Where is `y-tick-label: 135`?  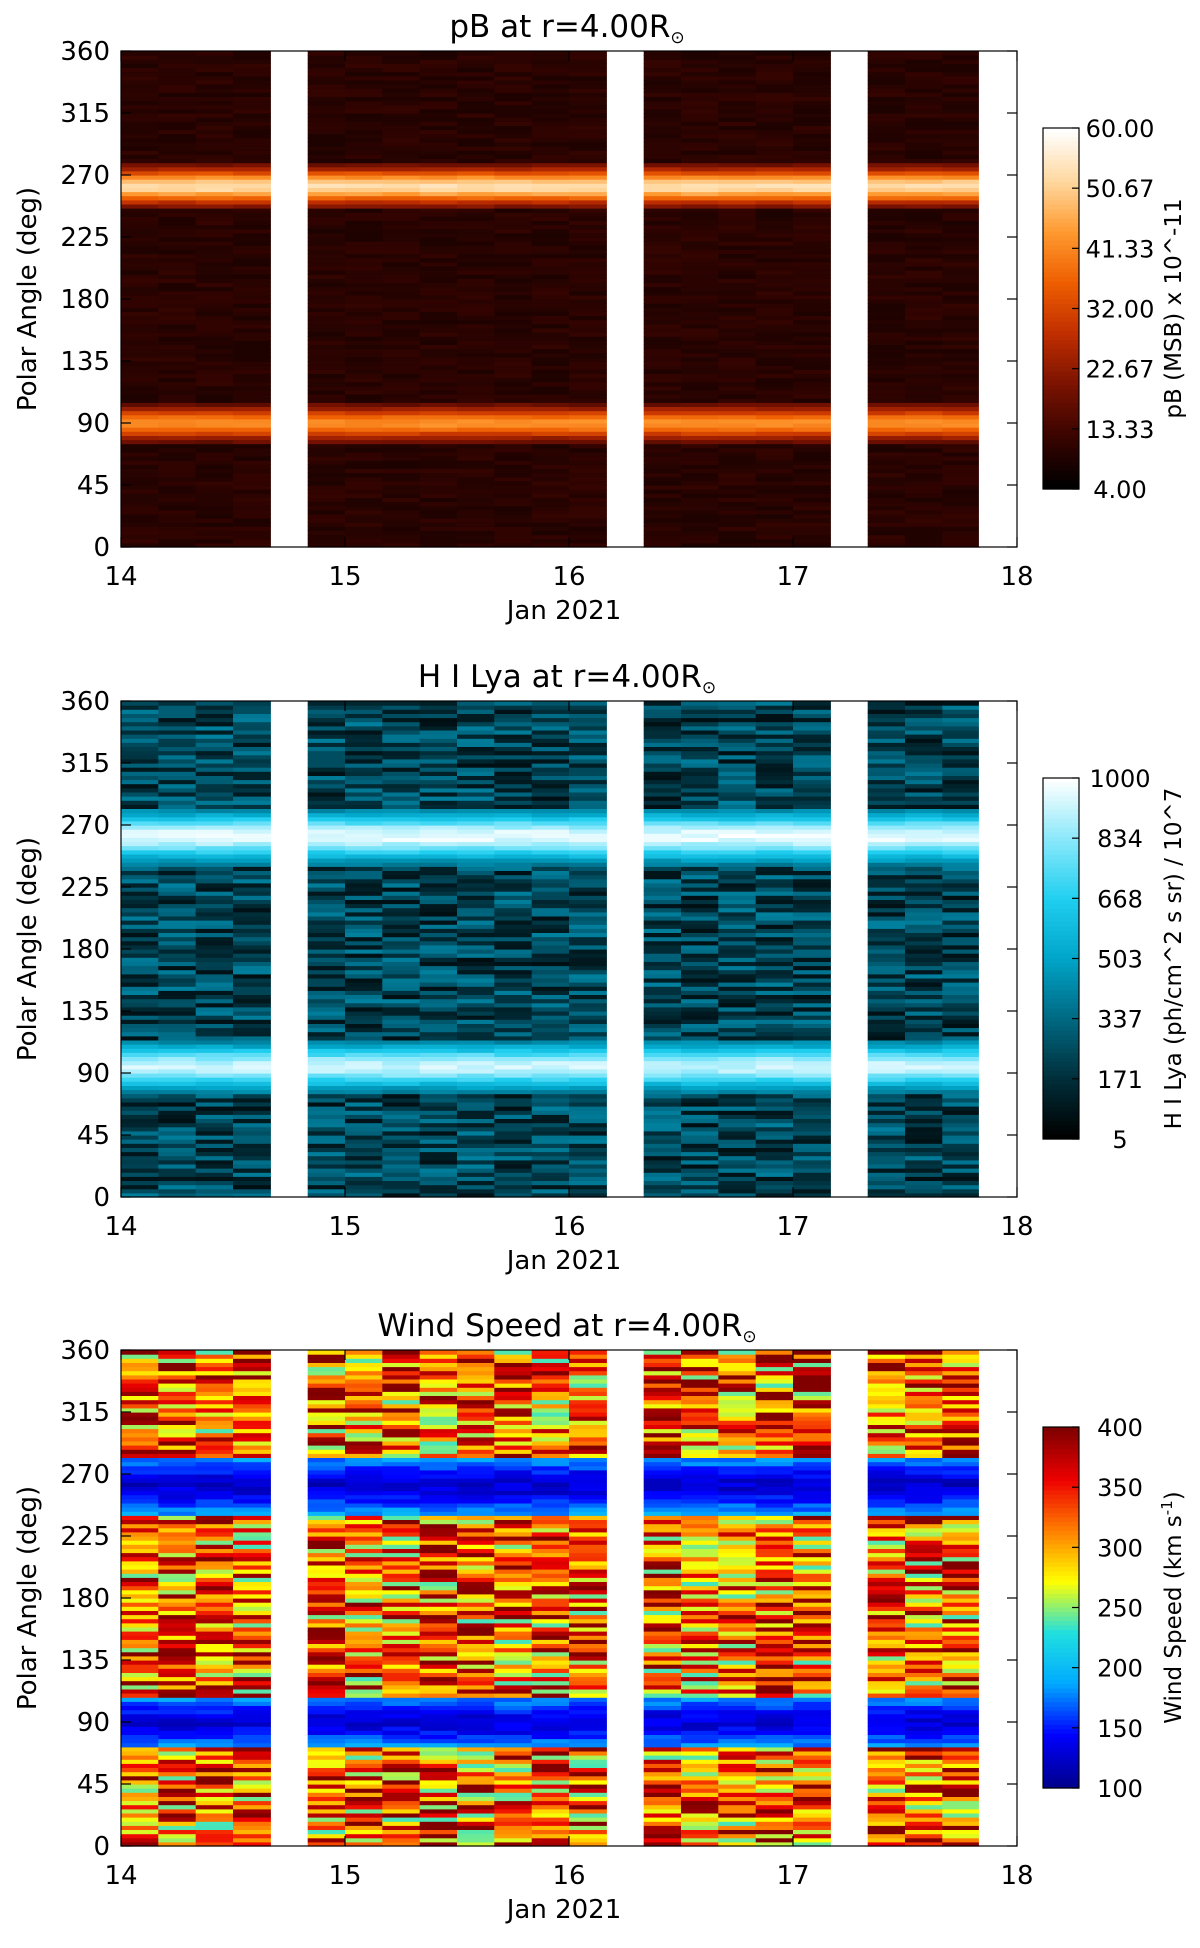 y-tick-label: 135 is located at coordinates (85, 1012).